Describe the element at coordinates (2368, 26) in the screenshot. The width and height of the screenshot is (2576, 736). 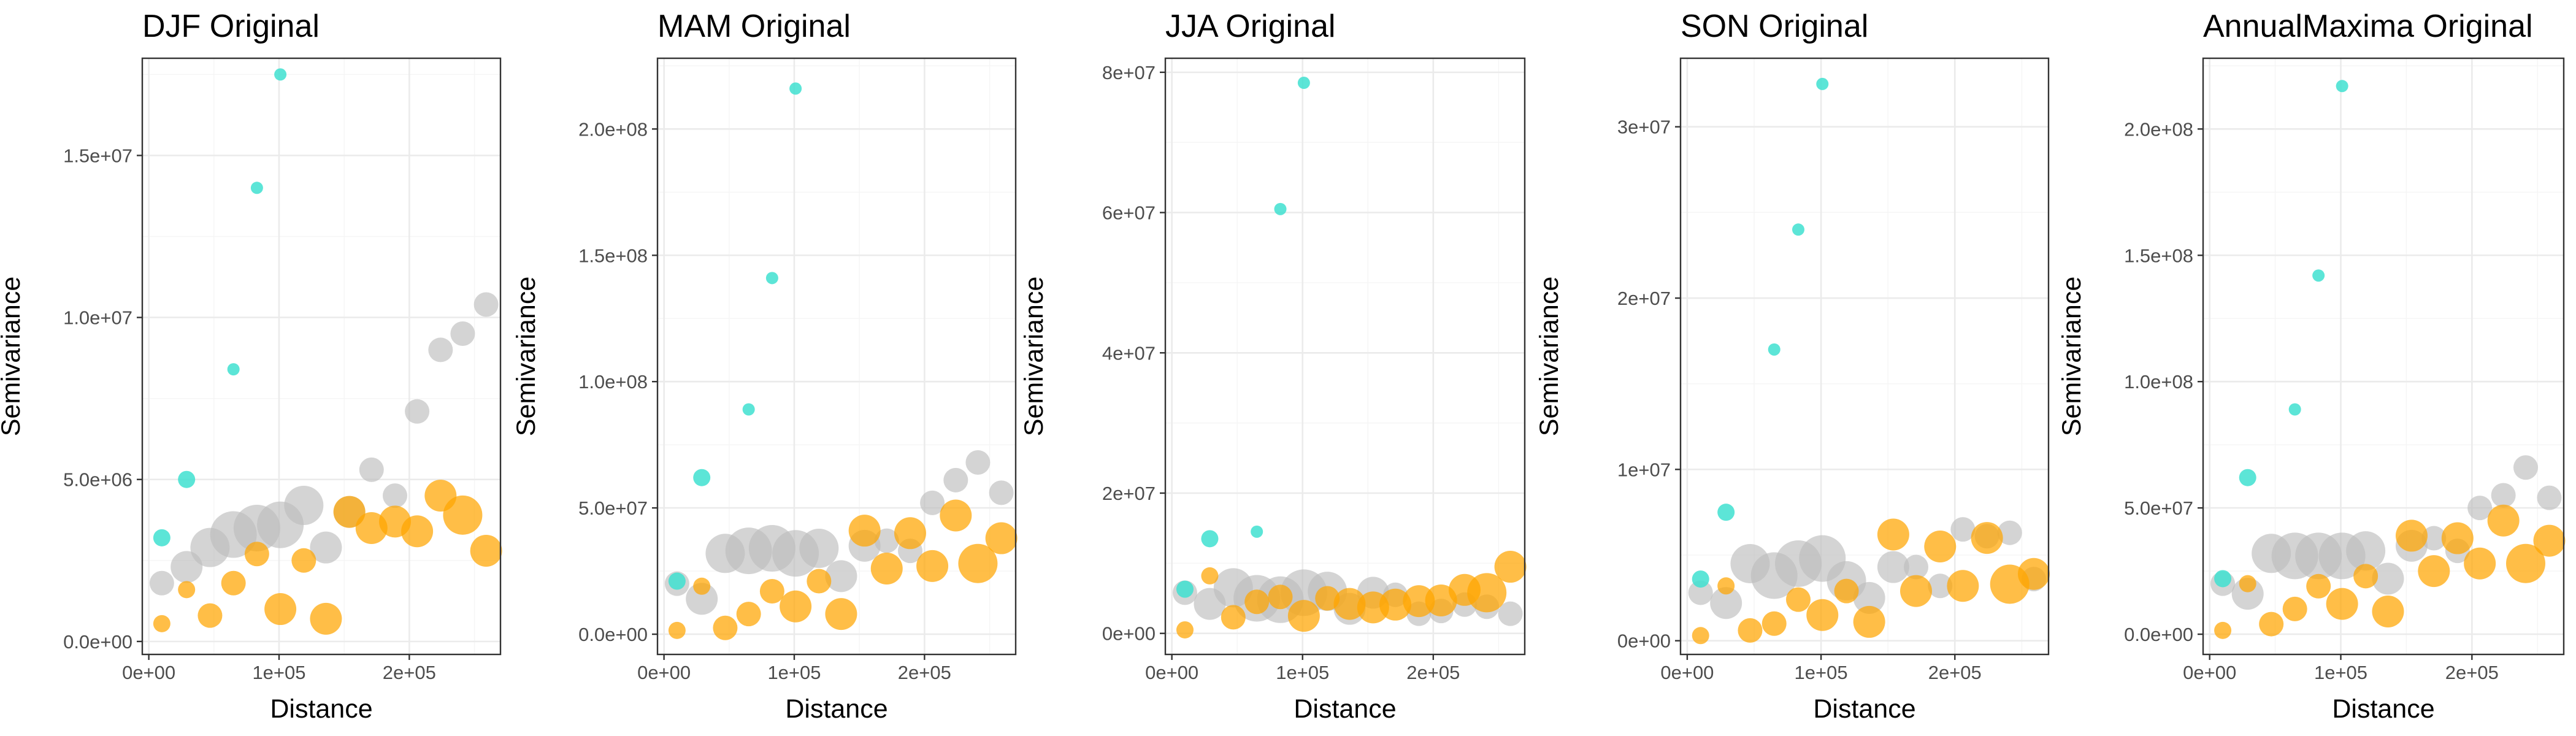
I see `chart-title: AnnualMaxima Original` at that location.